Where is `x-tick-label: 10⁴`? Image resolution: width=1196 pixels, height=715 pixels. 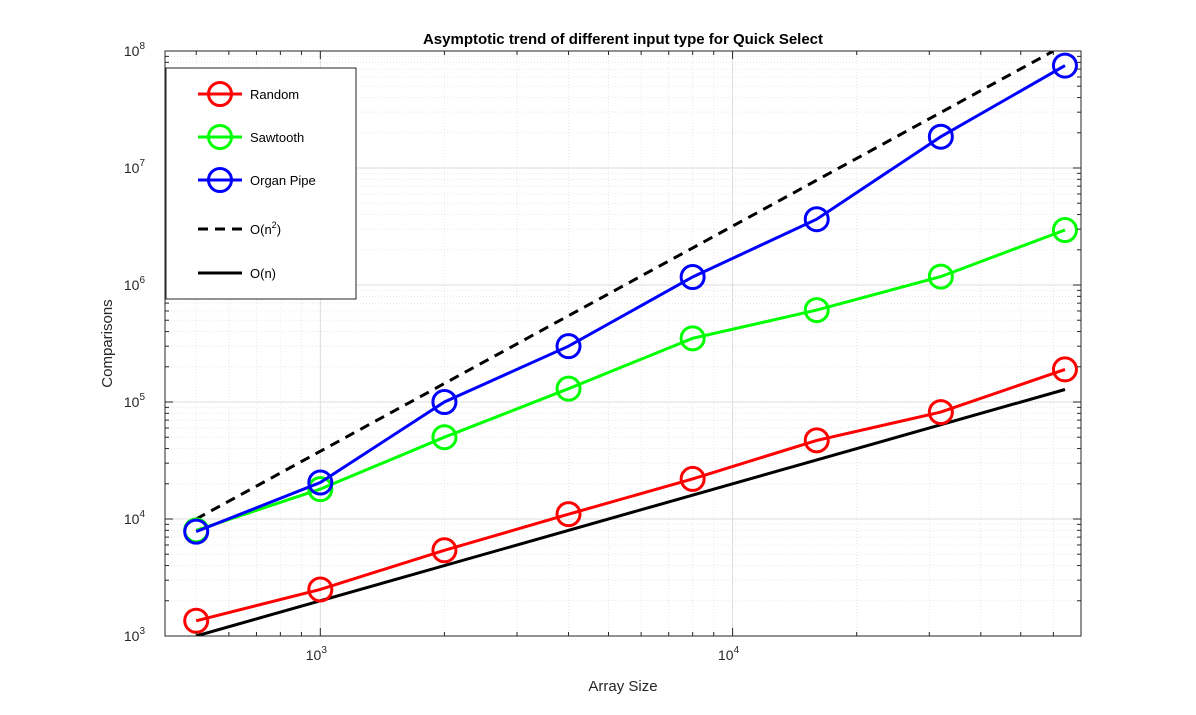
x-tick-label: 10⁴ is located at coordinates (729, 654).